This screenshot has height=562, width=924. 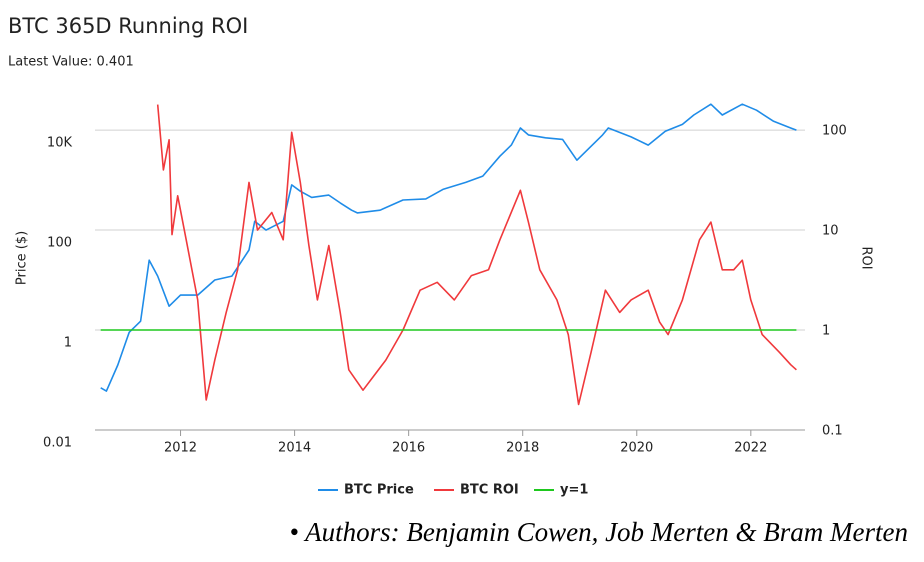 I want to click on y-tick-label: 10K, so click(x=60, y=143).